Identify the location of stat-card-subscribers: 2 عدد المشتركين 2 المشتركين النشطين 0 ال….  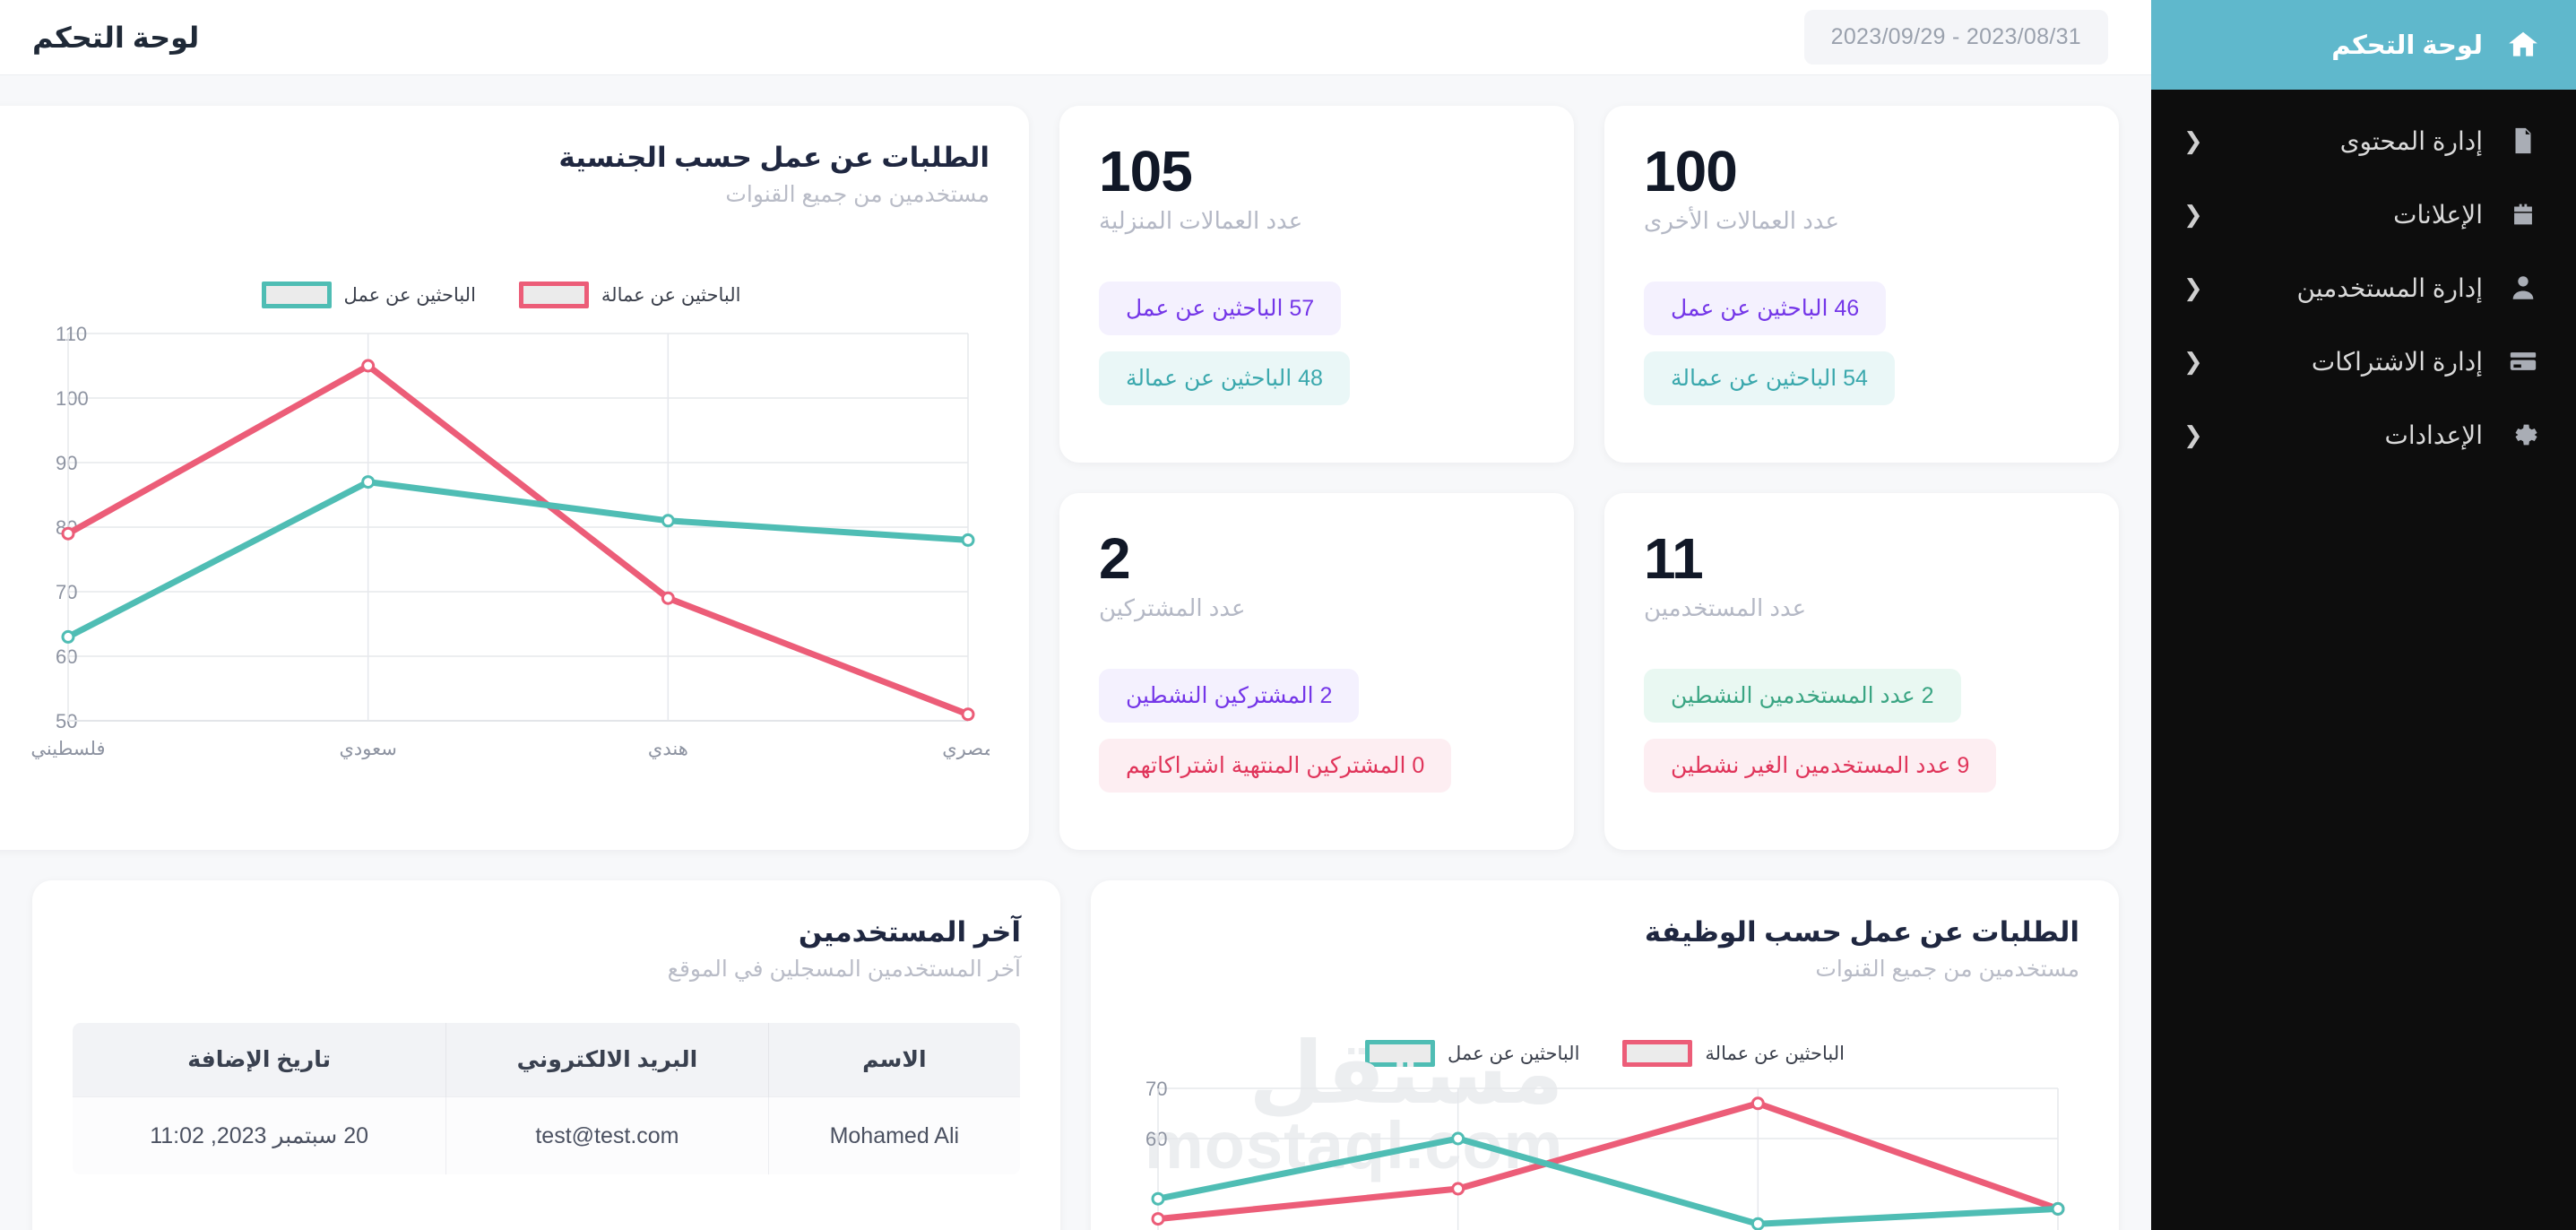
(1316, 671).